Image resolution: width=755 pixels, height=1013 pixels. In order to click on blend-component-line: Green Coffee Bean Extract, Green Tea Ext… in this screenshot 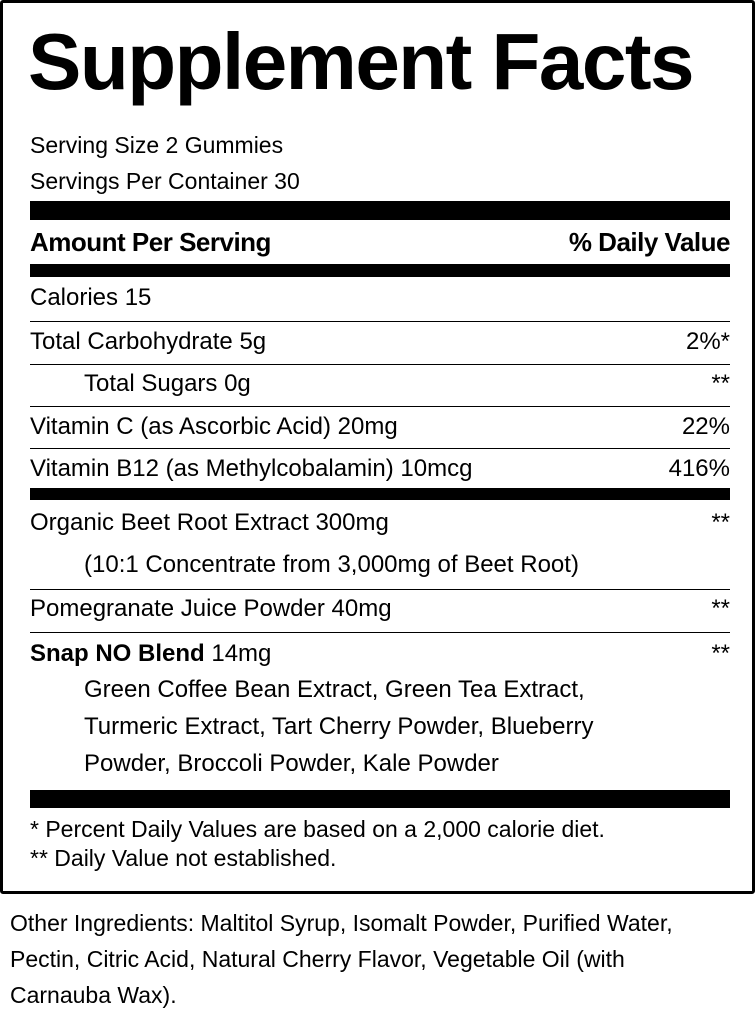, I will do `click(334, 689)`.